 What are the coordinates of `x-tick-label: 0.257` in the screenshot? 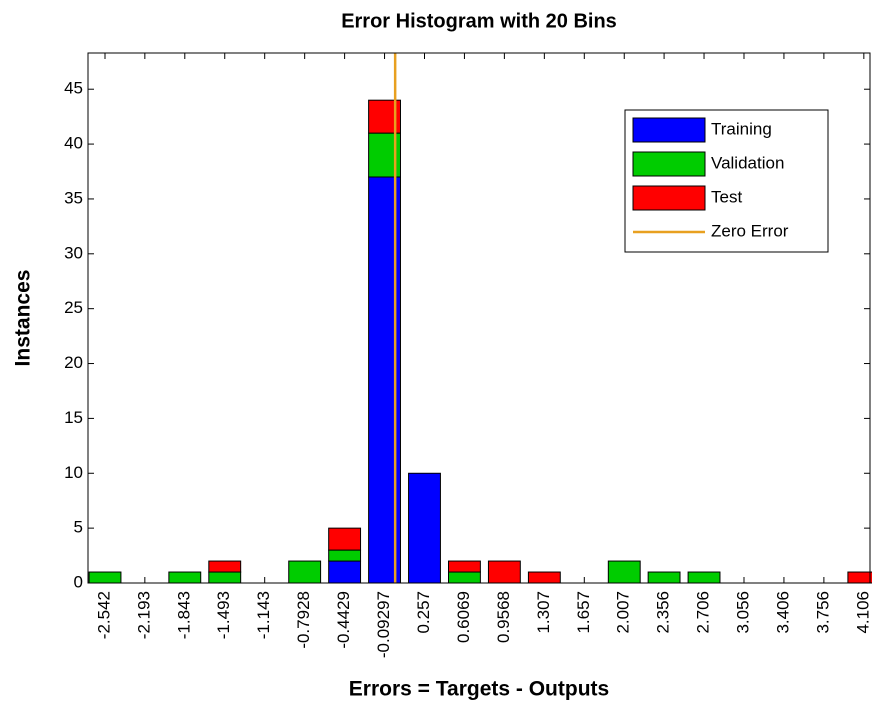 It's located at (423, 612).